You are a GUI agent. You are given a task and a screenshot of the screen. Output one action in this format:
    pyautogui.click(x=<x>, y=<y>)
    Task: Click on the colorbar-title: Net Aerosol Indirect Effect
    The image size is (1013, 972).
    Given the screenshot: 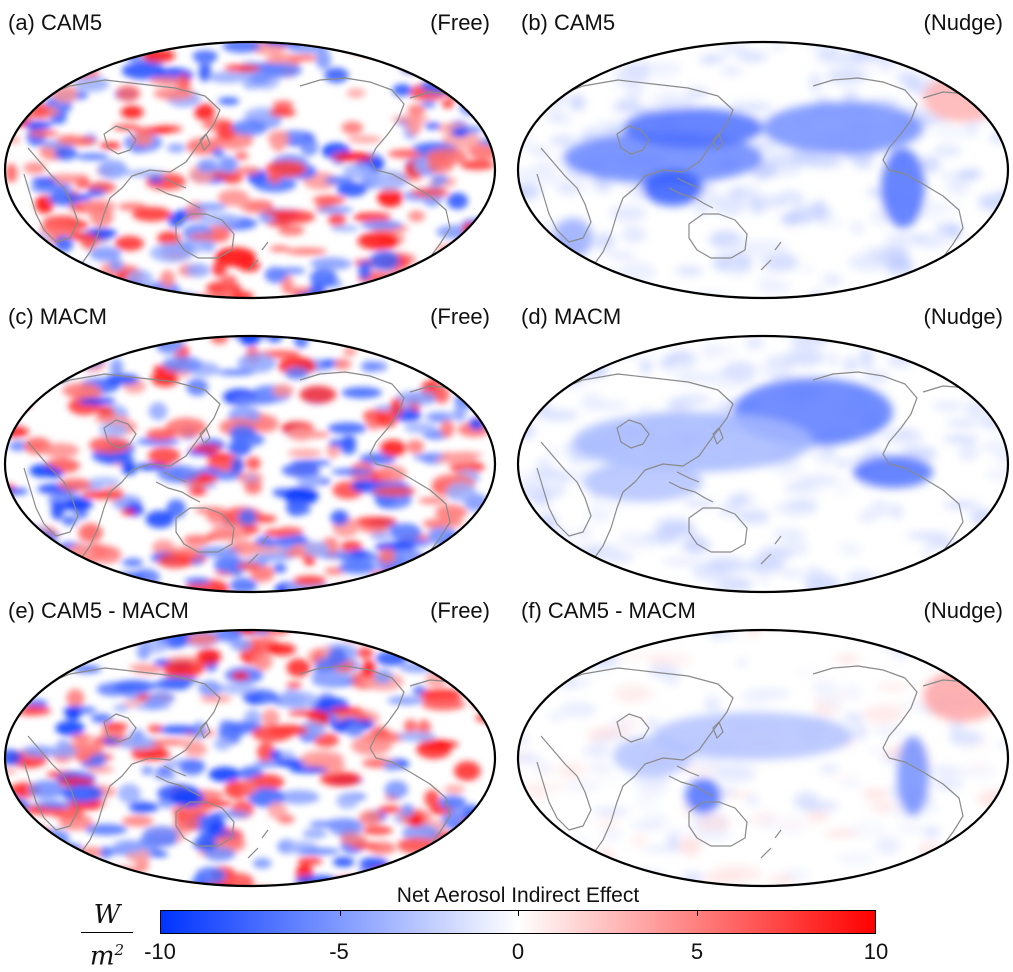 What is the action you would take?
    pyautogui.click(x=518, y=896)
    